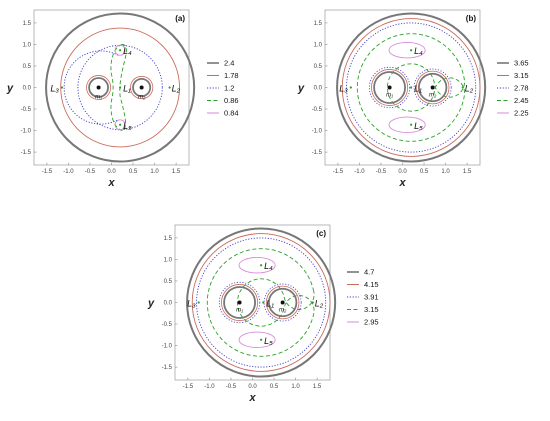  Describe the element at coordinates (521, 113) in the screenshot. I see `legend-label: 2.25` at that location.